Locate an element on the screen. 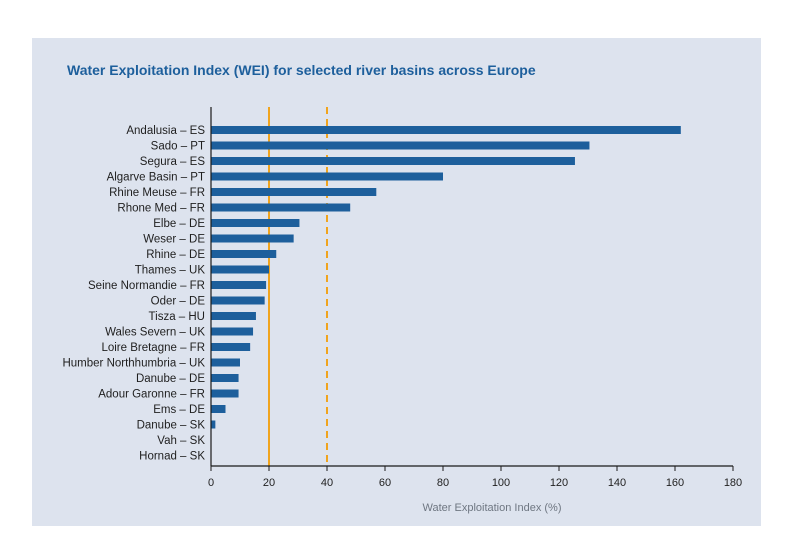 The height and width of the screenshot is (556, 800). category-label-16: Danube – DE is located at coordinates (170, 379).